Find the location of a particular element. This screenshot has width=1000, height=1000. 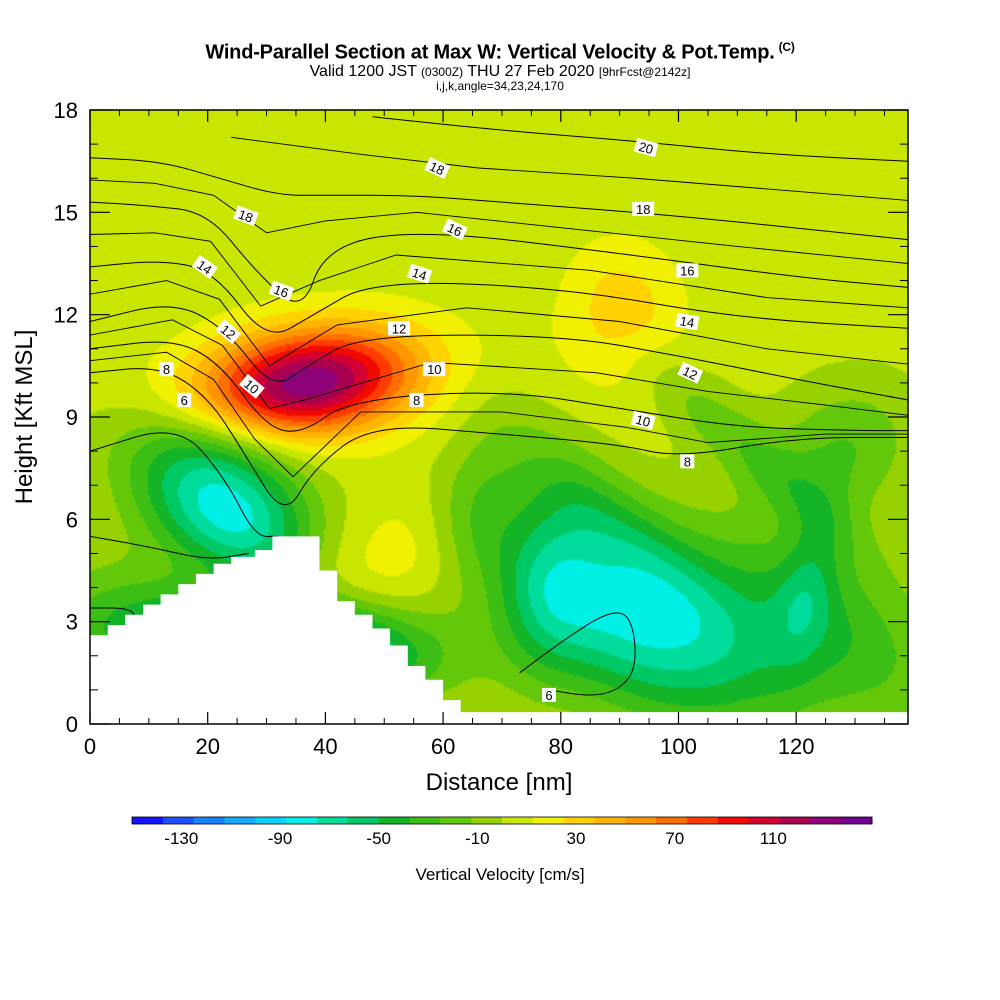

y-tick-label: 3 is located at coordinates (72, 622).